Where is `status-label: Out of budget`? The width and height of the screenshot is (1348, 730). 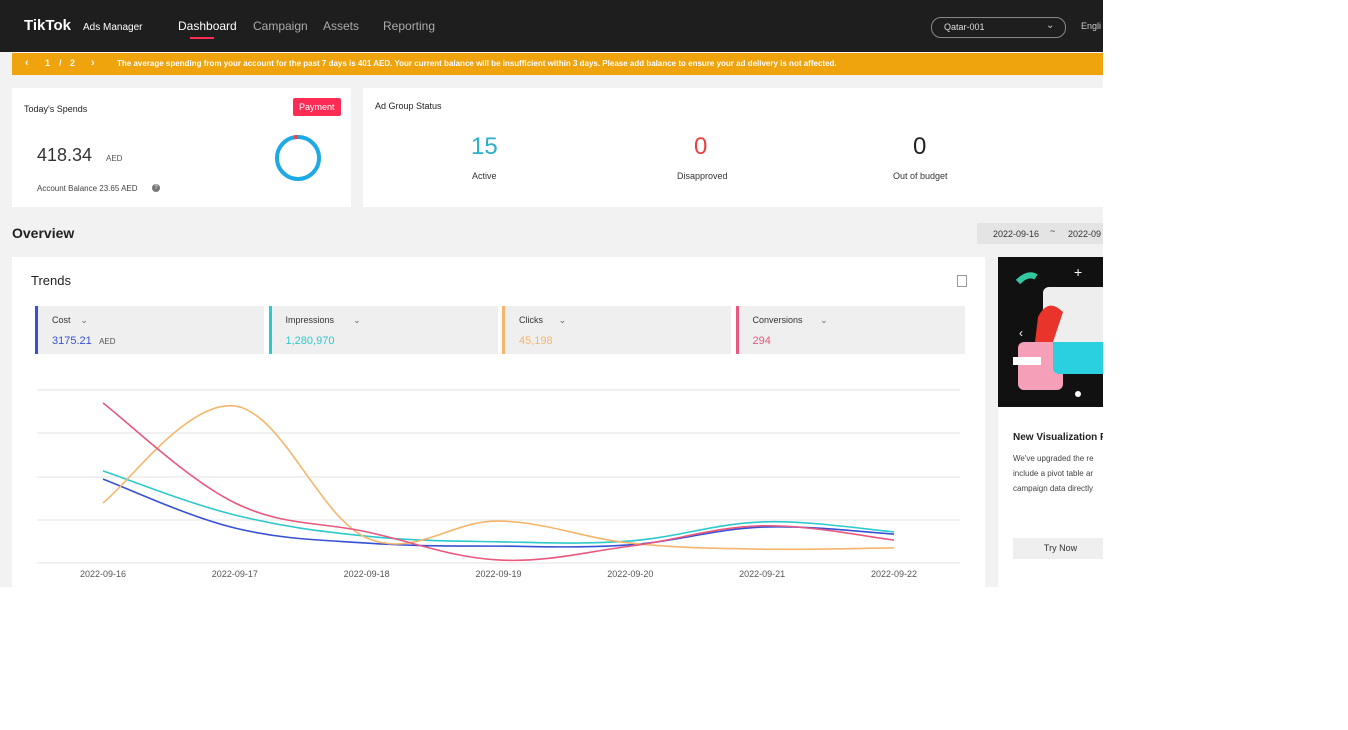 status-label: Out of budget is located at coordinates (920, 176).